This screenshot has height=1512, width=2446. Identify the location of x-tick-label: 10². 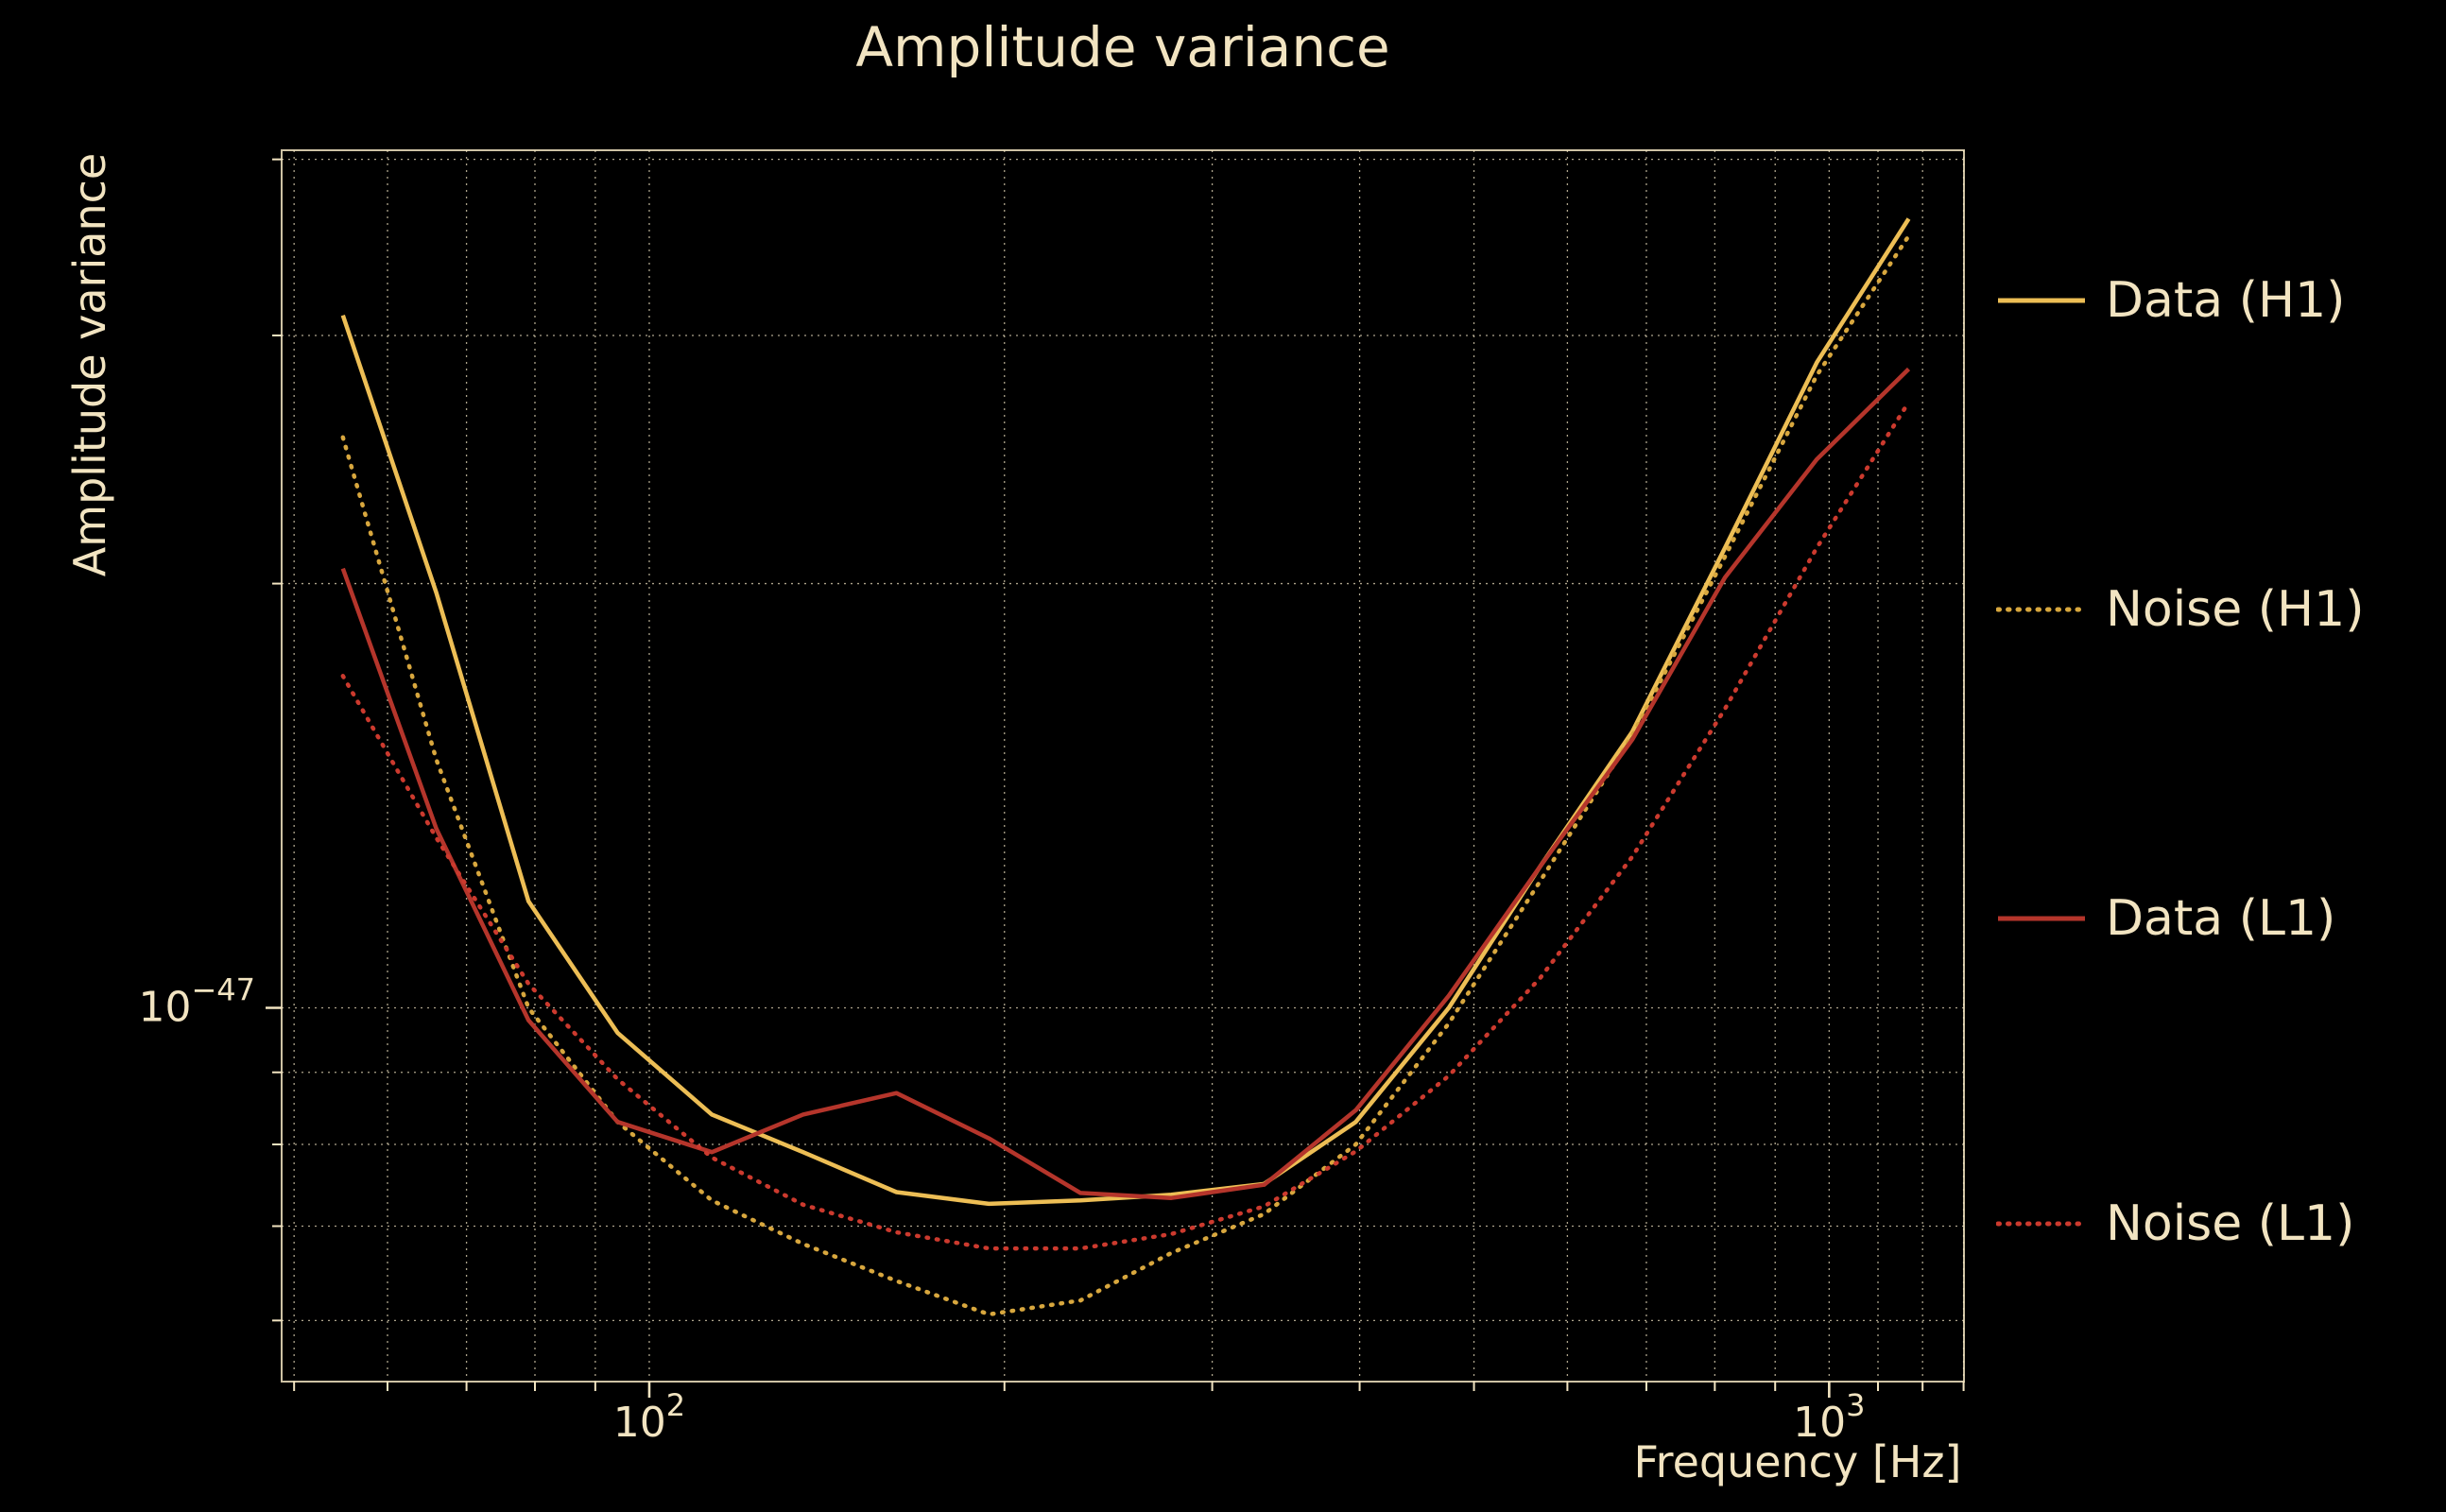
(649, 1417).